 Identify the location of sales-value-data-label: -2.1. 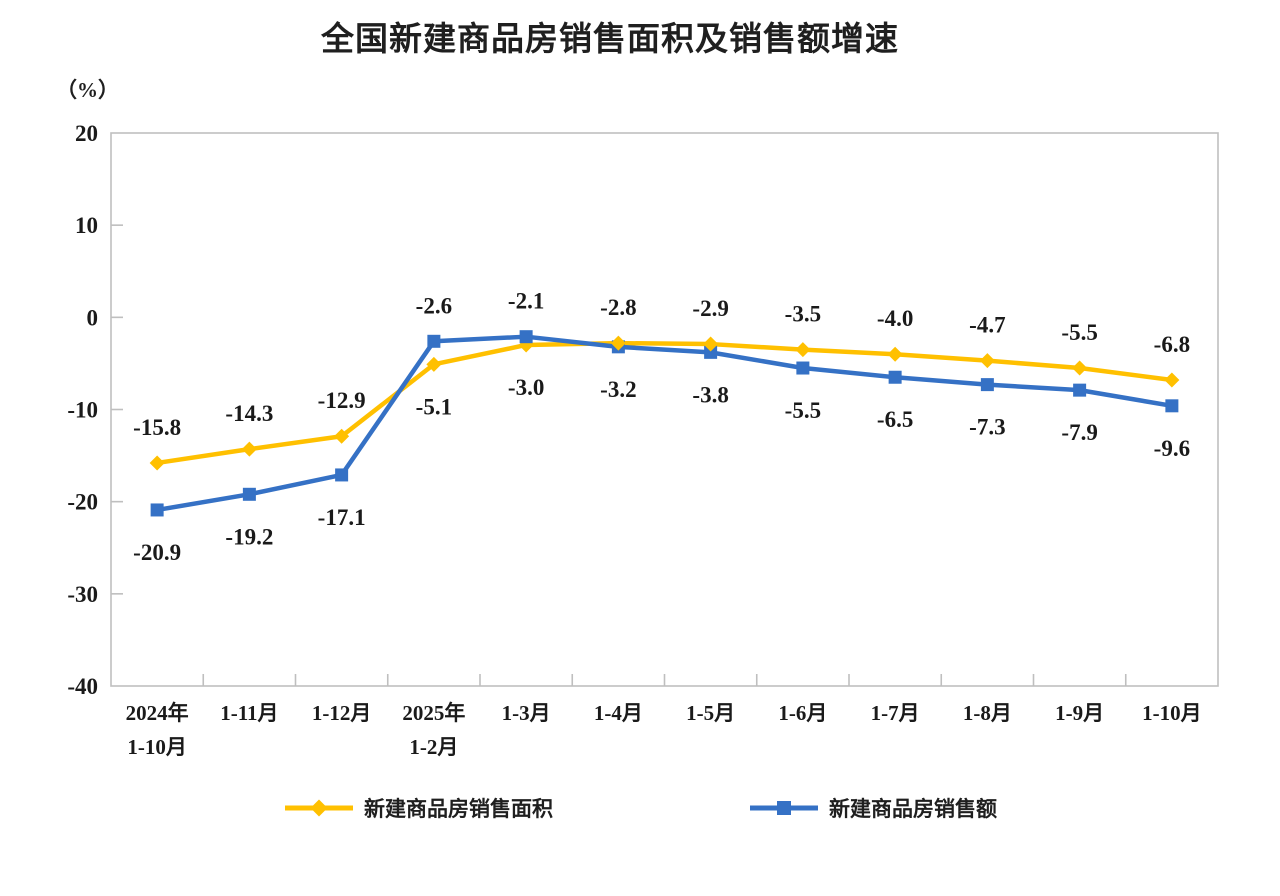
(526, 301).